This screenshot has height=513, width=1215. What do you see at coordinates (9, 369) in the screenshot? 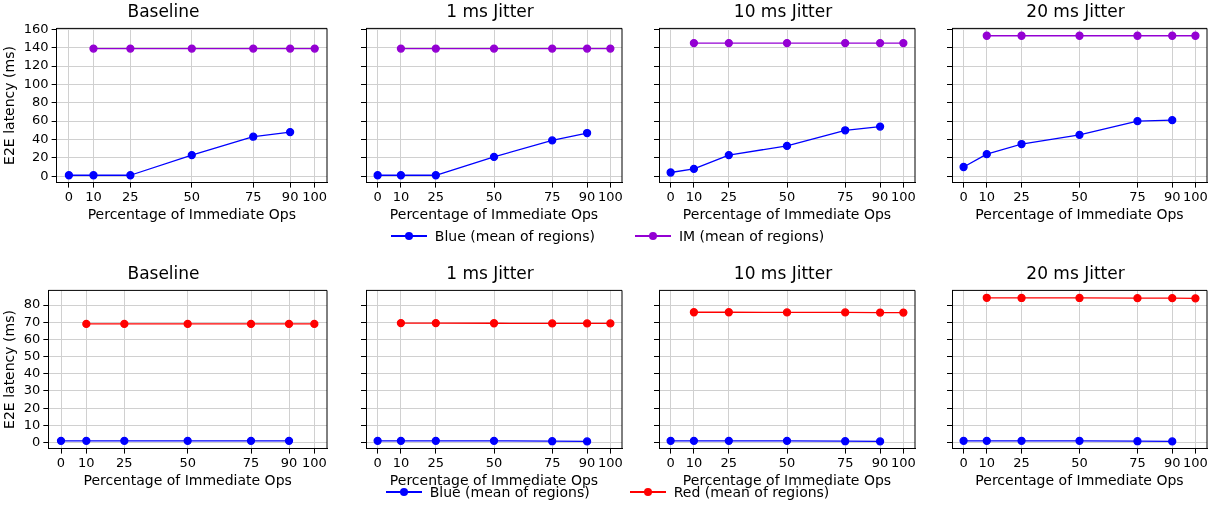
I see `y-axis-title: E2E latency (ms)` at bounding box center [9, 369].